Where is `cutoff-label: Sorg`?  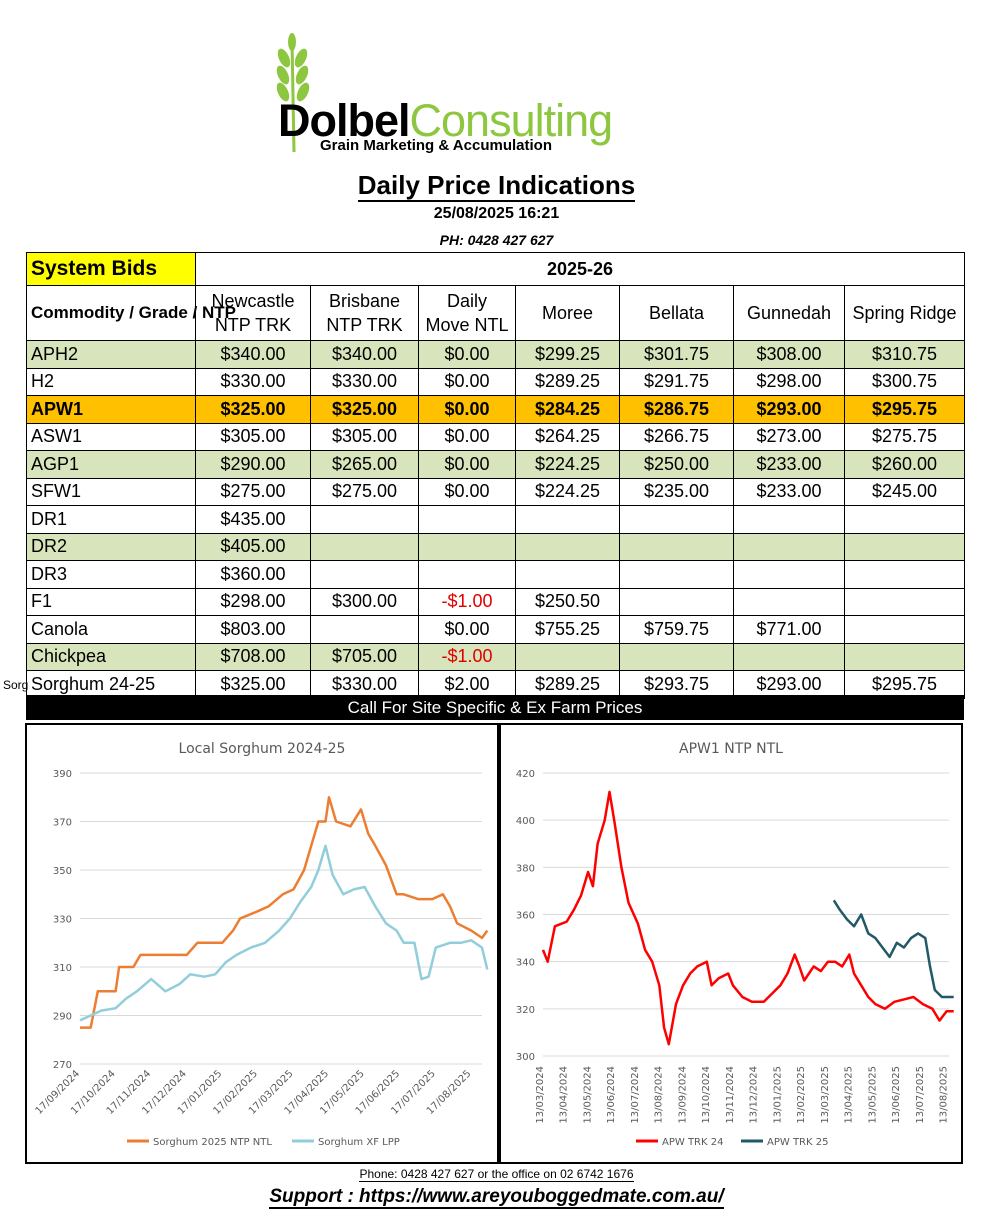 cutoff-label: Sorg is located at coordinates (16, 685).